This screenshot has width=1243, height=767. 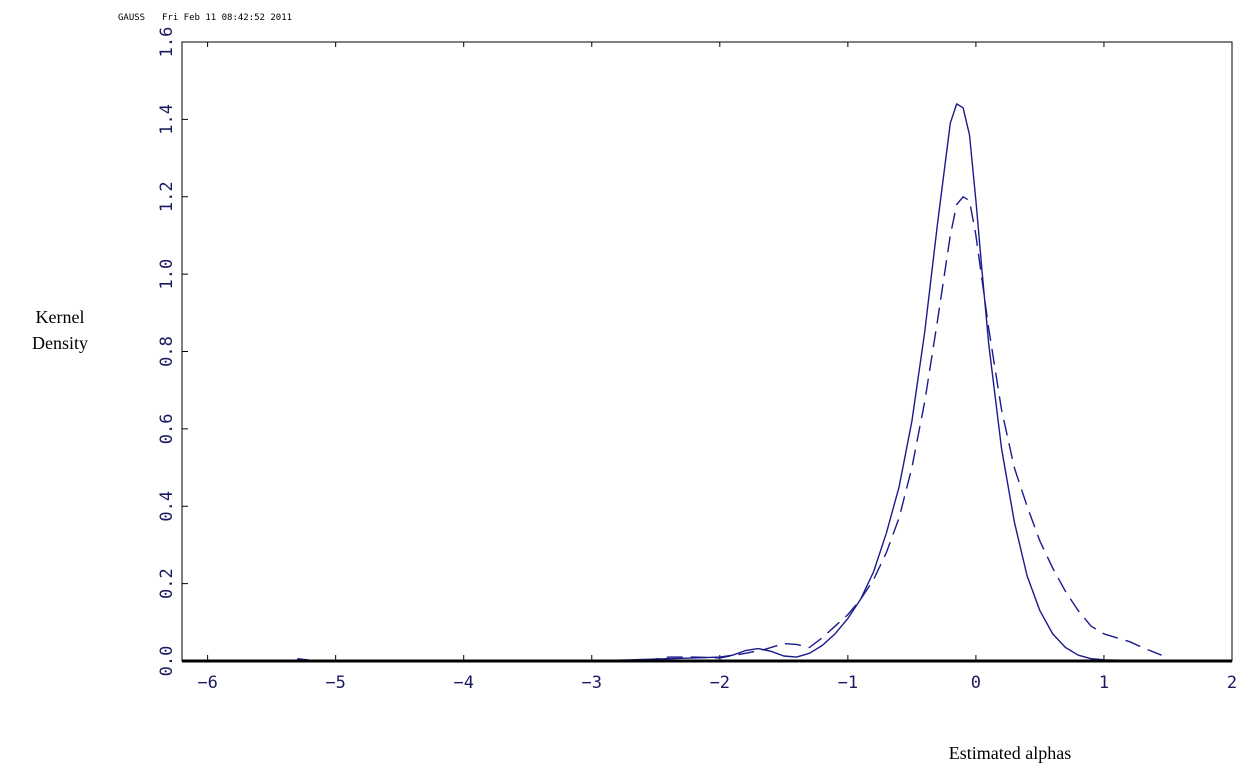 What do you see at coordinates (207, 683) in the screenshot?
I see `x-tick-label: −6` at bounding box center [207, 683].